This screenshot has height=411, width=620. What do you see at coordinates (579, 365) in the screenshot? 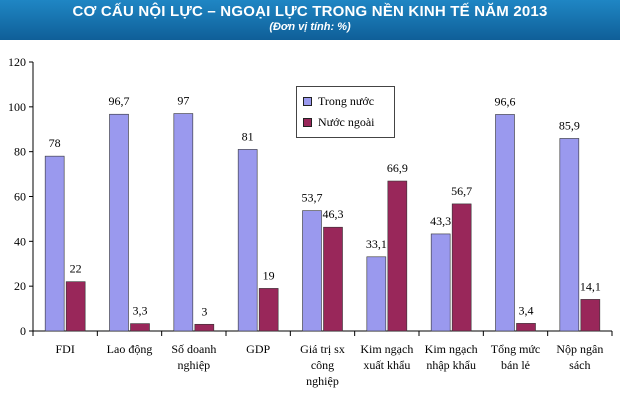
I see `x-category-label: sách` at bounding box center [579, 365].